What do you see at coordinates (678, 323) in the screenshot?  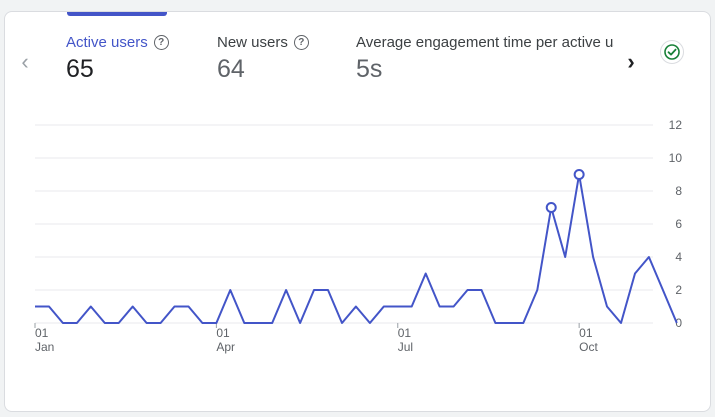 I see `y-tick-label: 0` at bounding box center [678, 323].